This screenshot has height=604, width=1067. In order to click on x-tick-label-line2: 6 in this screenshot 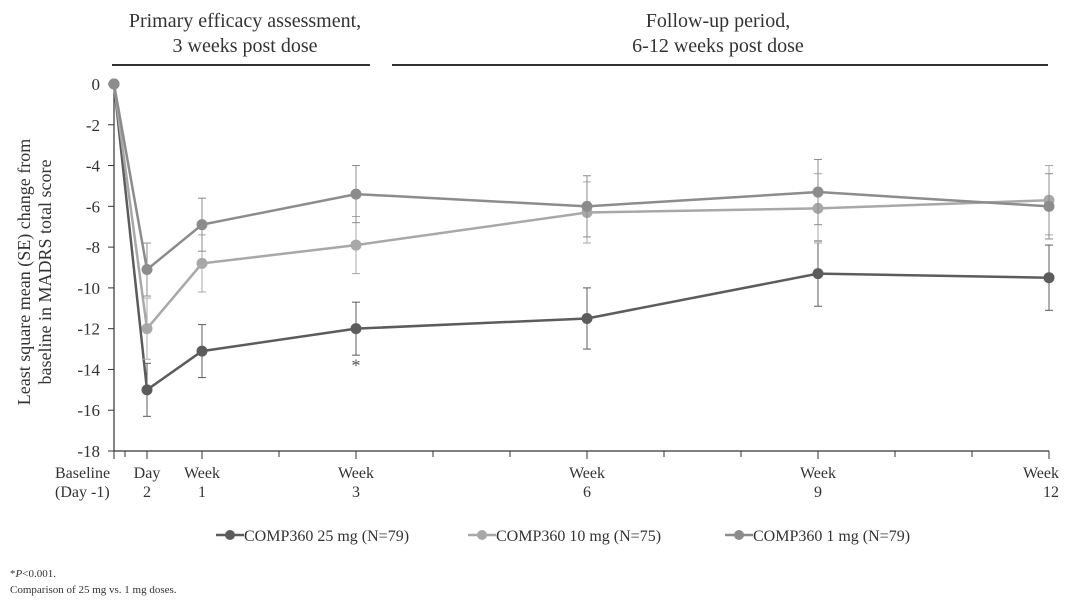, I will do `click(587, 492)`.